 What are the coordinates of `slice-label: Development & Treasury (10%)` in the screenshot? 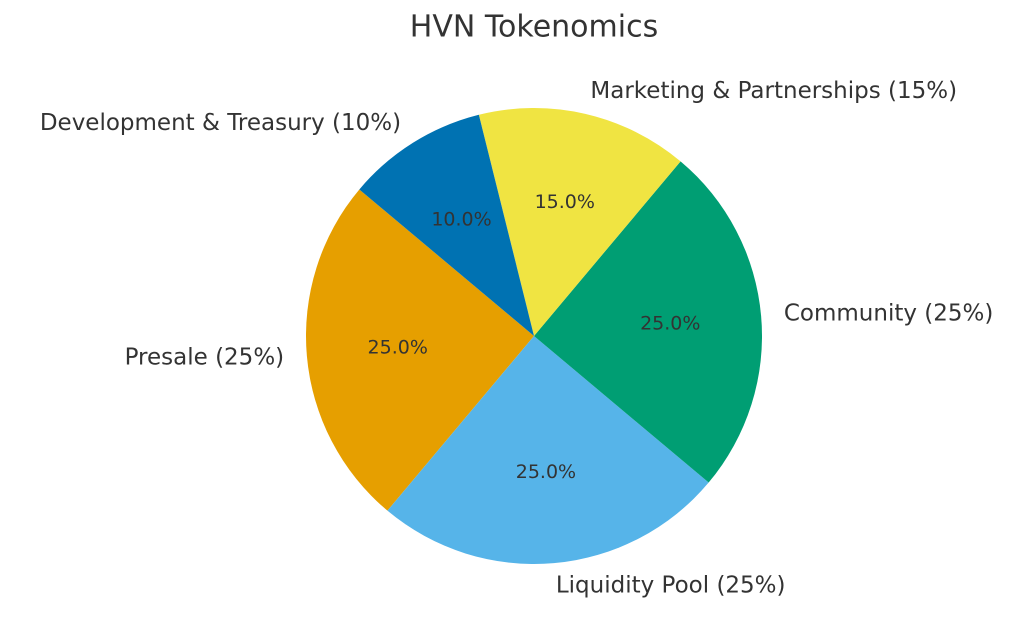 It's located at (220, 123).